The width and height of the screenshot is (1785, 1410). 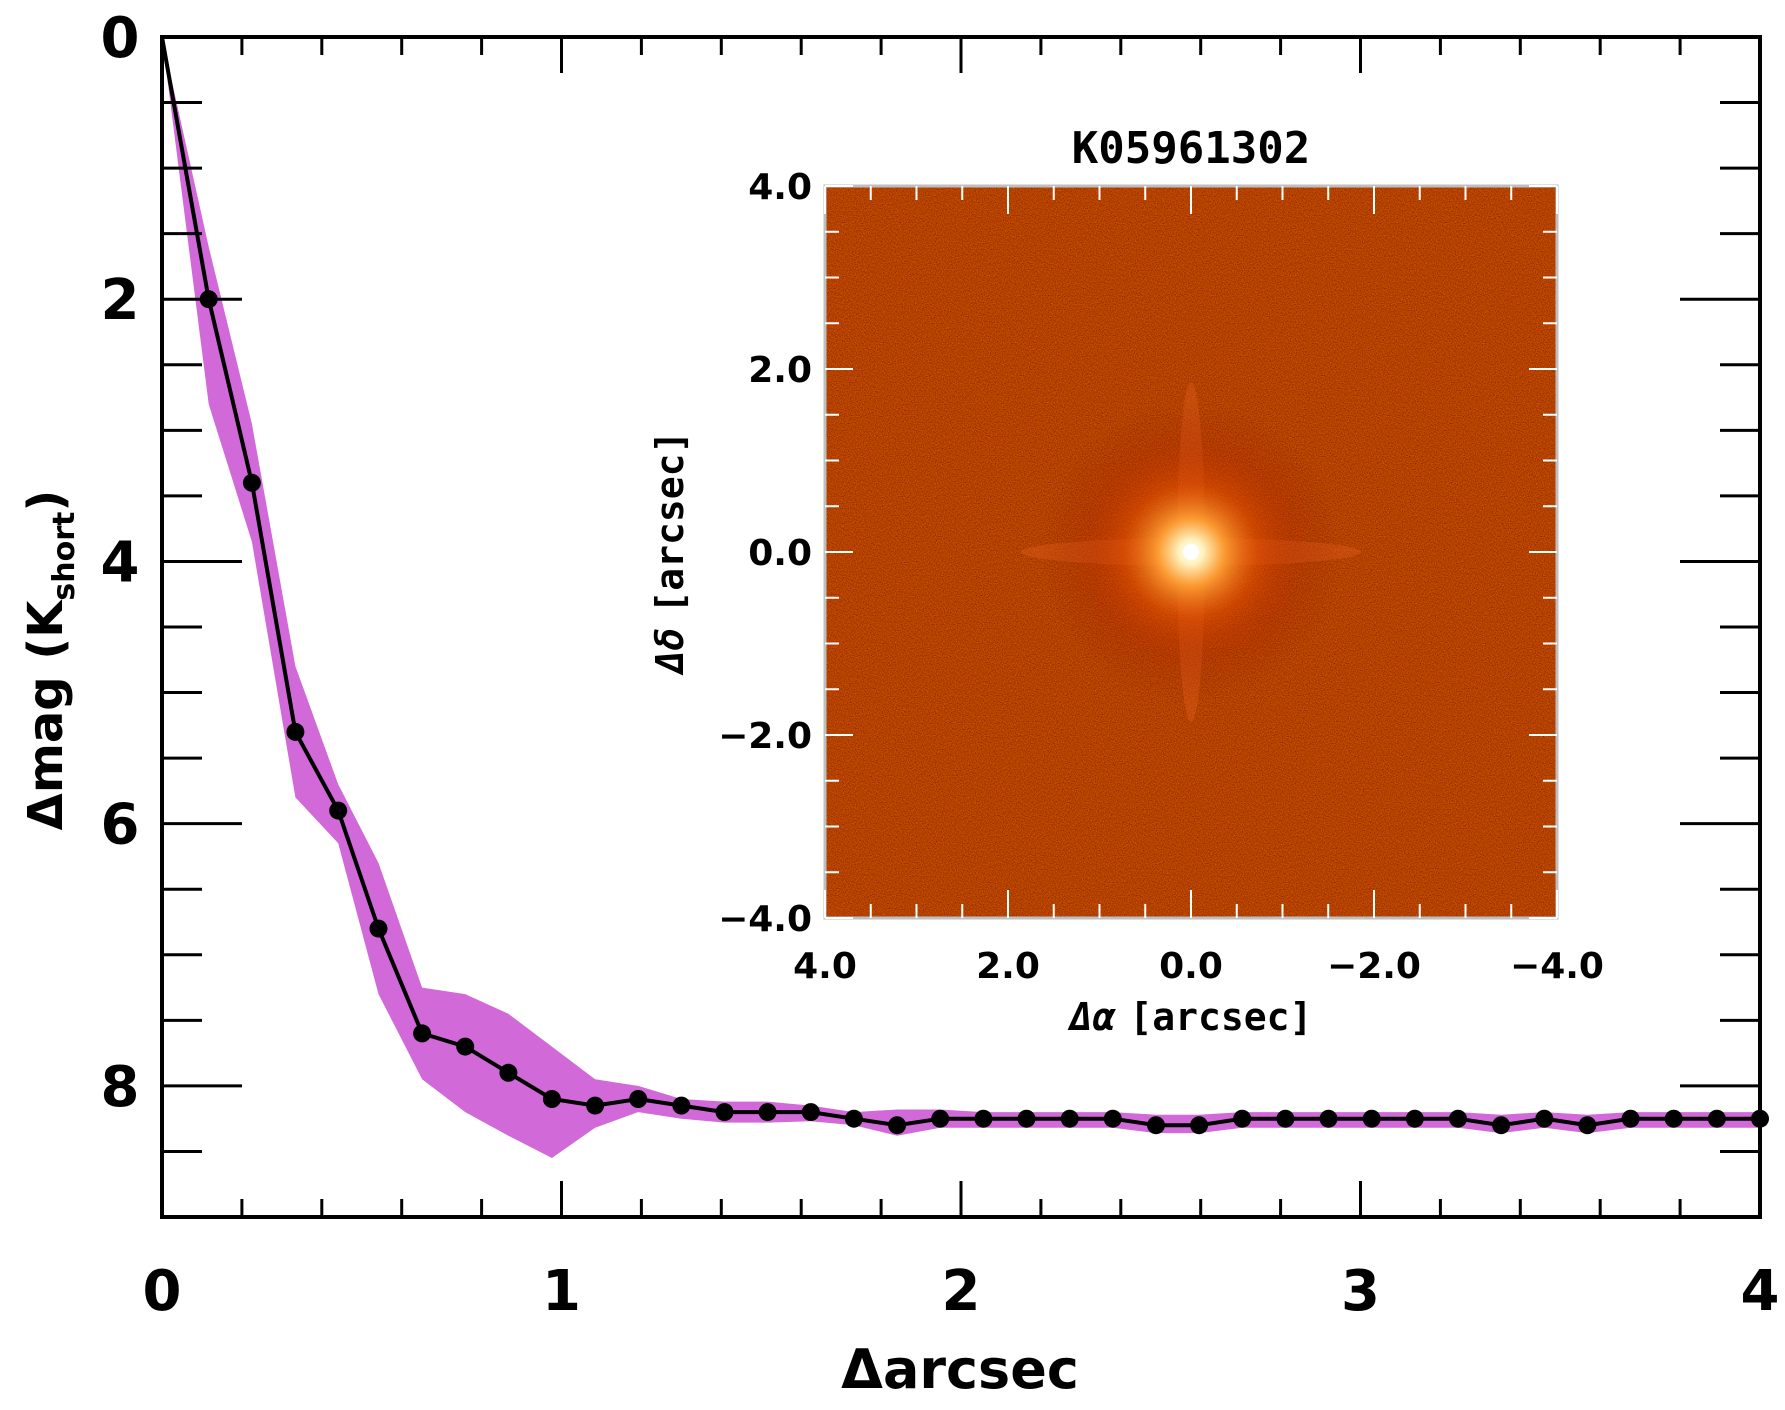 What do you see at coordinates (1008, 966) in the screenshot?
I see `inset-x-tick-label: 2.0` at bounding box center [1008, 966].